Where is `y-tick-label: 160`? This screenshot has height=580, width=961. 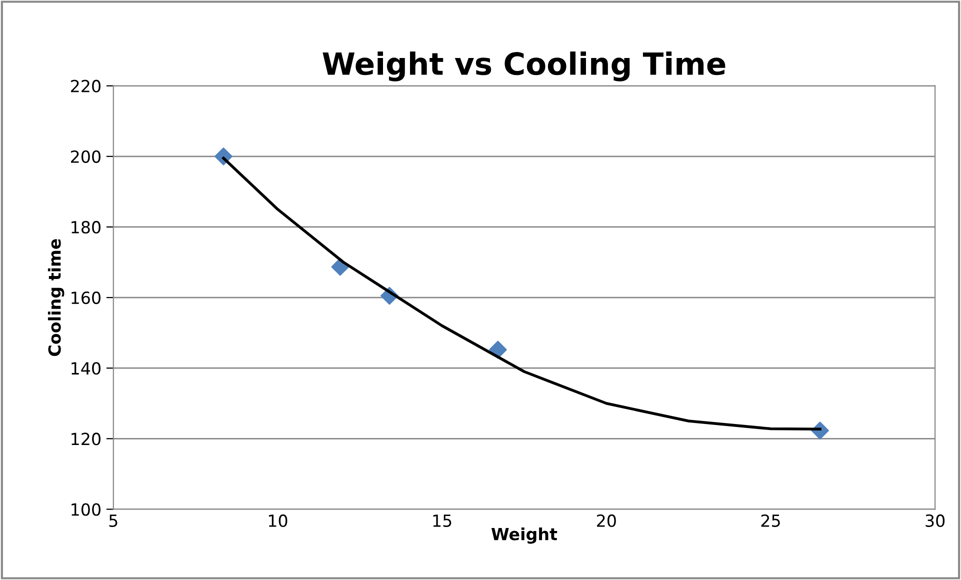
y-tick-label: 160 is located at coordinates (86, 298).